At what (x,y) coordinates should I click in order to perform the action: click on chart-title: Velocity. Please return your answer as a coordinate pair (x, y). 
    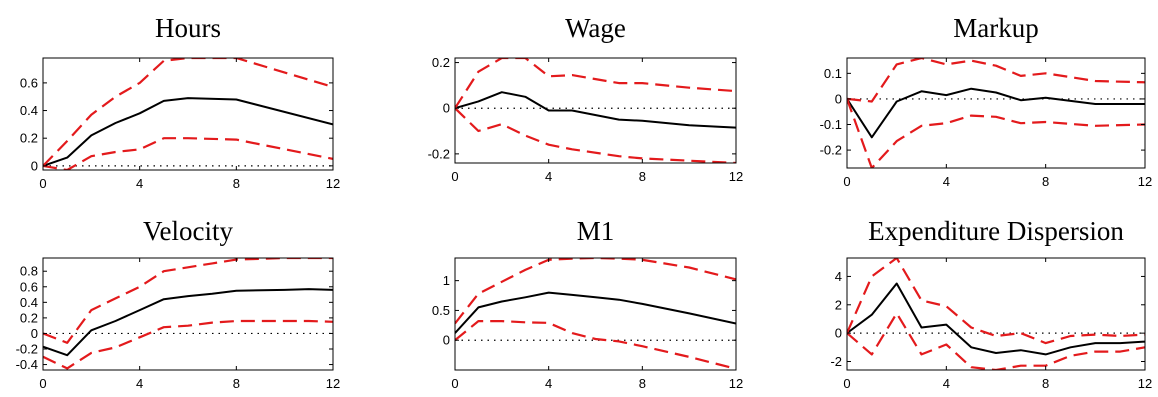
    Looking at the image, I should click on (188, 231).